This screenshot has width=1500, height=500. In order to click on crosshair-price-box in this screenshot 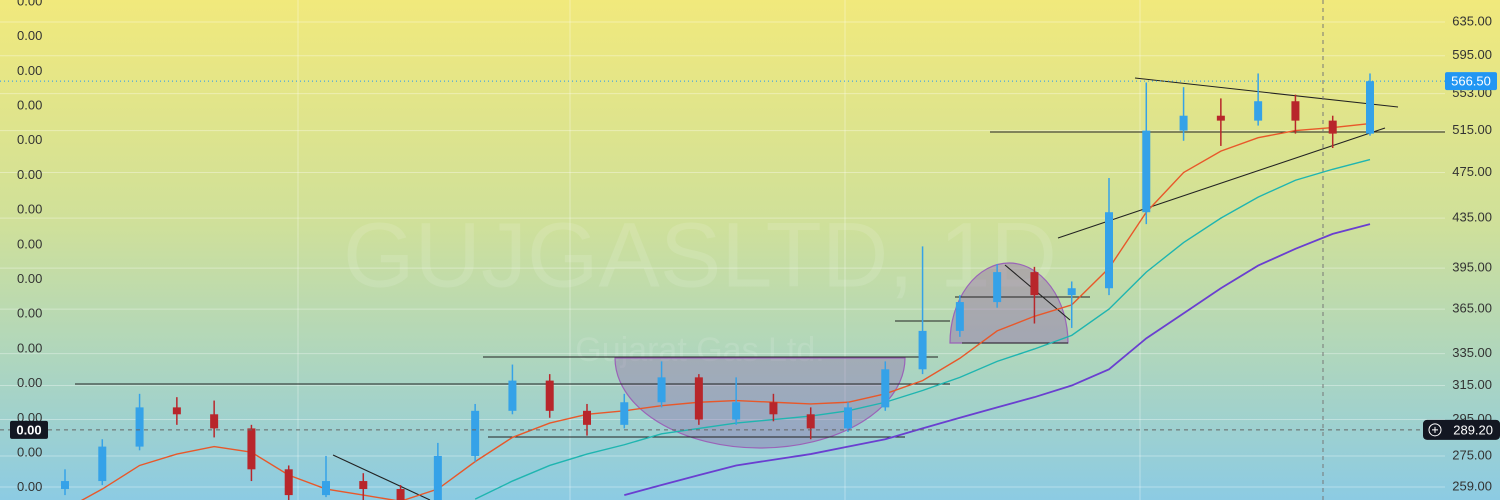, I will do `click(1461, 429)`.